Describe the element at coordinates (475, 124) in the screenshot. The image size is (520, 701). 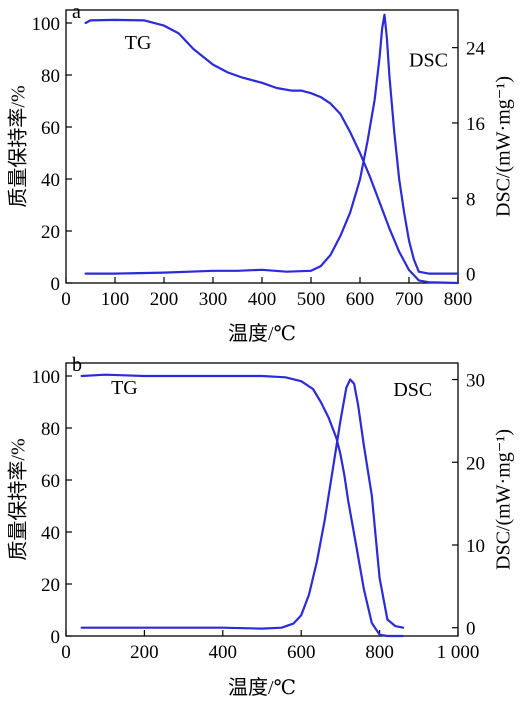
I see `y-right-tick-label: 16` at that location.